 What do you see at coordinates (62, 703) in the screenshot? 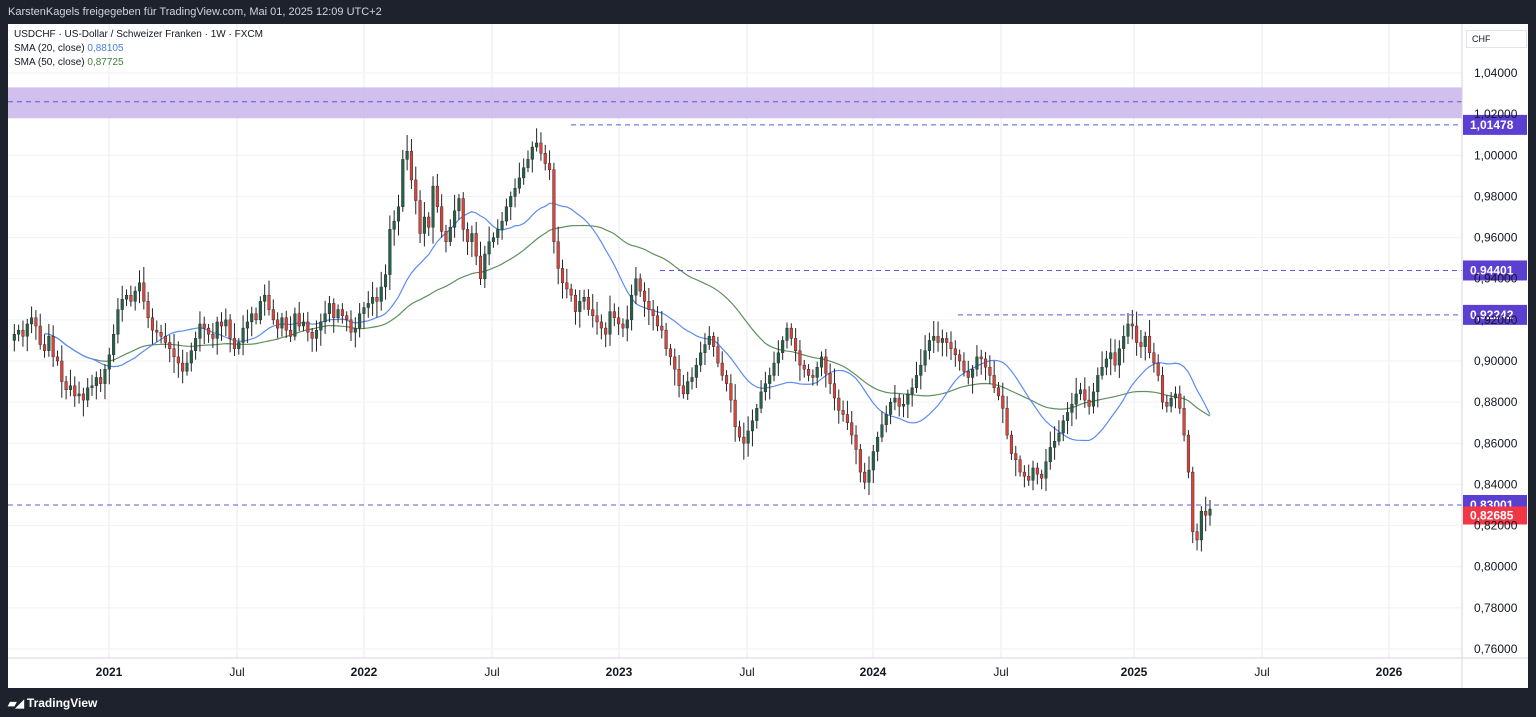
I see `brand-label: TradingView` at bounding box center [62, 703].